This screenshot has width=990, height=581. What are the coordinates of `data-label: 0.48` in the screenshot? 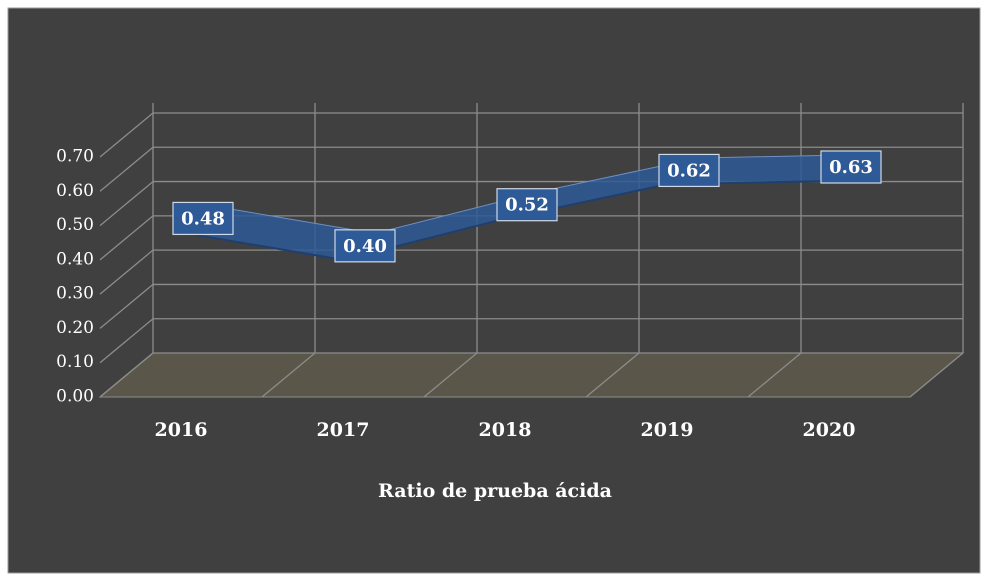 It's located at (203, 218).